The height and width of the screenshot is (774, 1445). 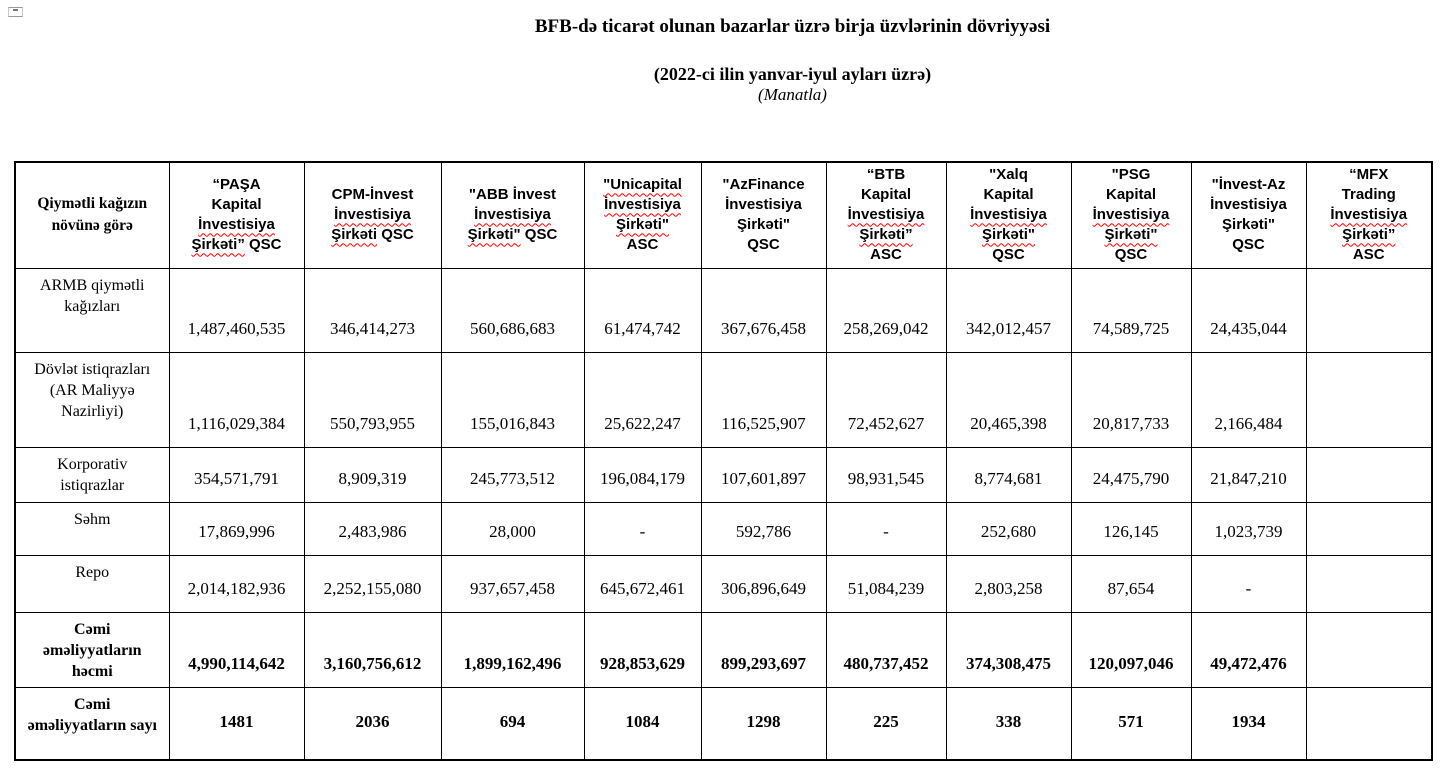 I want to click on cell-unicapital: 61,474,742, so click(x=642, y=310).